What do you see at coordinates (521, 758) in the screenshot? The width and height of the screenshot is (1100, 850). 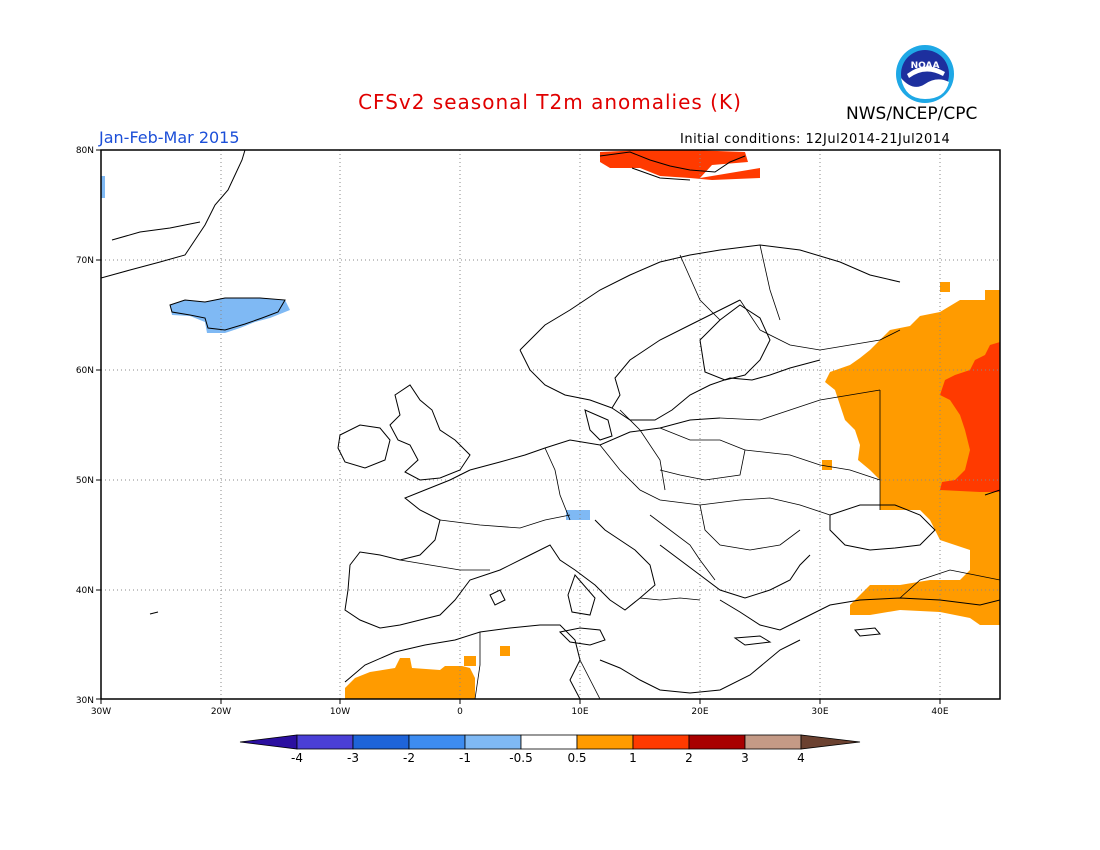 I see `colorbar-tick-label: -0.5` at bounding box center [521, 758].